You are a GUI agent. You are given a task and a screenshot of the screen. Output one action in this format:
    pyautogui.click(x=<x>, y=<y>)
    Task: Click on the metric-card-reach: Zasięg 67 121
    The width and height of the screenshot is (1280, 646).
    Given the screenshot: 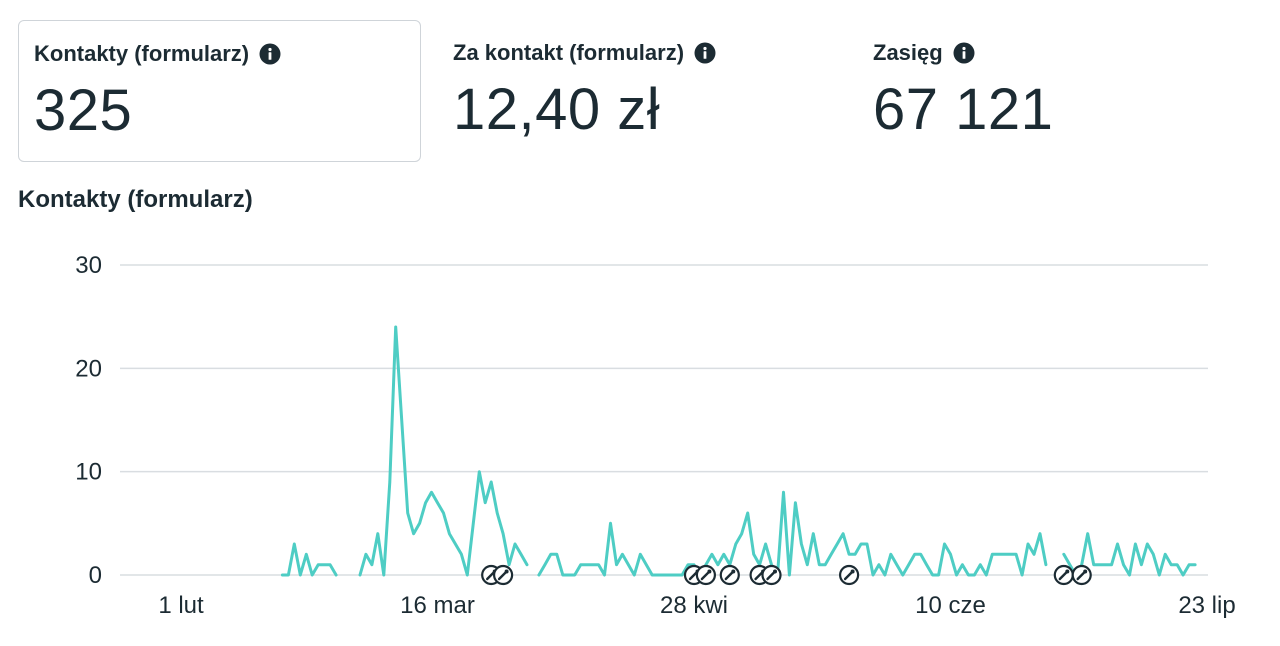 What is the action you would take?
    pyautogui.click(x=1059, y=91)
    